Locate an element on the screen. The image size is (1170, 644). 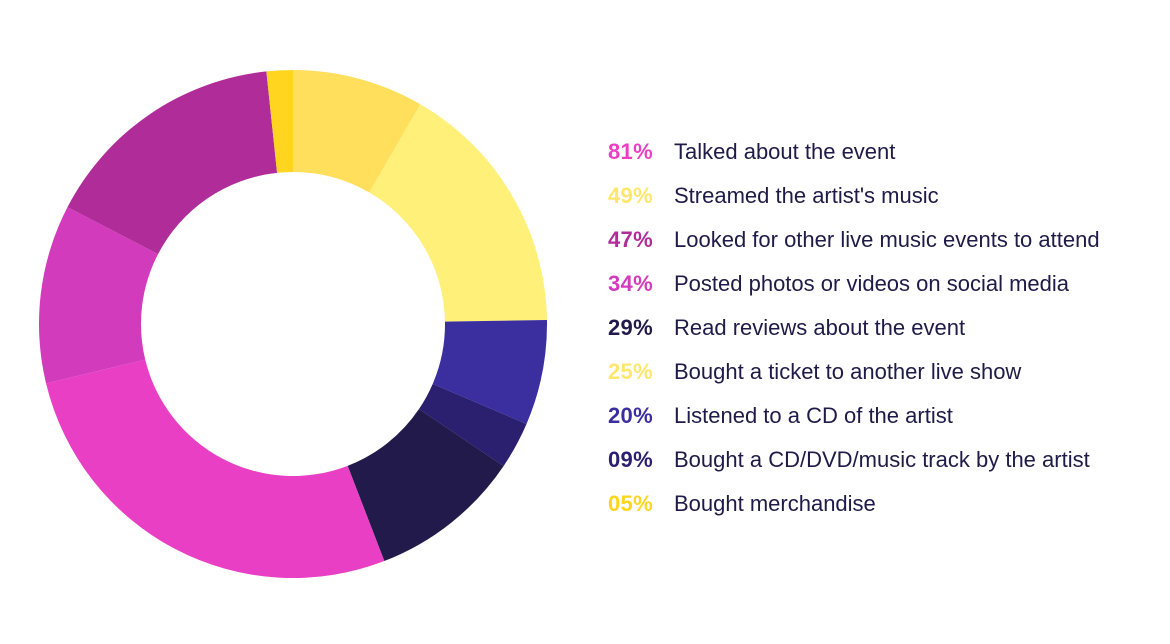
legend-percent: 81% is located at coordinates (630, 151).